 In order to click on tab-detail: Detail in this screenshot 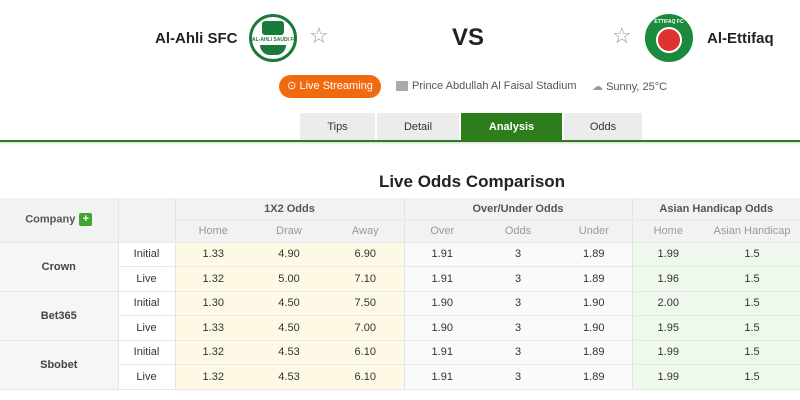, I will do `click(418, 127)`.